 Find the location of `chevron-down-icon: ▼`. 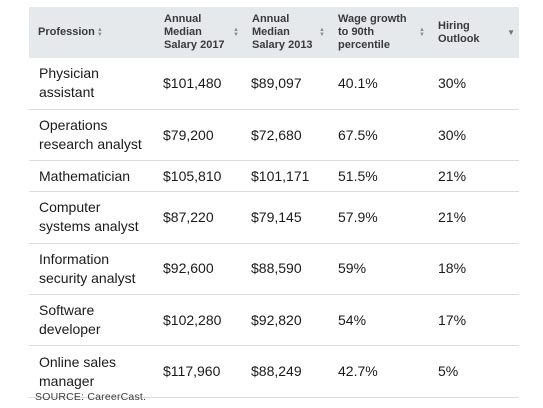

chevron-down-icon: ▼ is located at coordinates (511, 32).